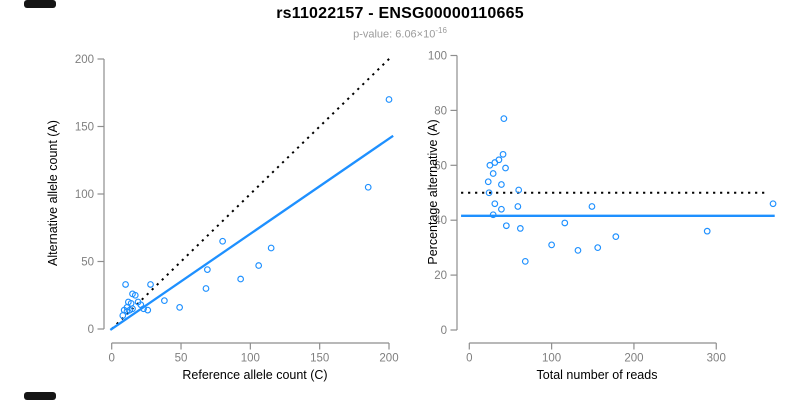 This screenshot has height=400, width=800. What do you see at coordinates (597, 375) in the screenshot?
I see `x-axis-title: Total number of reads` at bounding box center [597, 375].